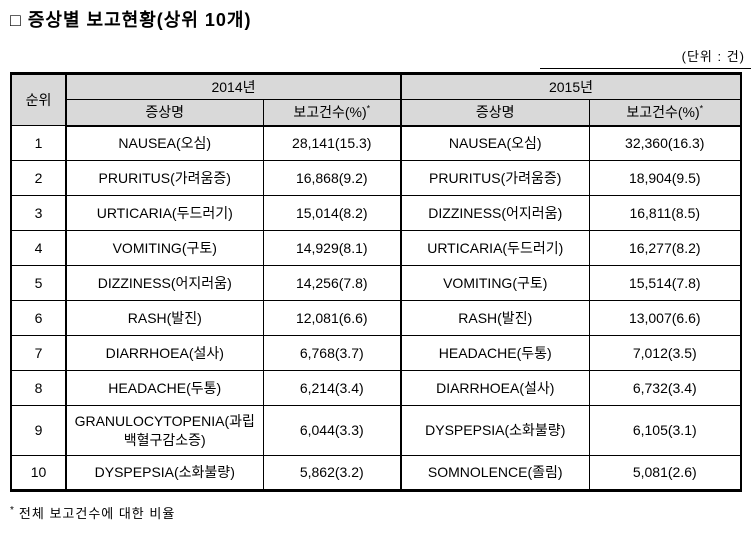 The width and height of the screenshot is (751, 535). I want to click on rank-cell: 9, so click(38, 430).